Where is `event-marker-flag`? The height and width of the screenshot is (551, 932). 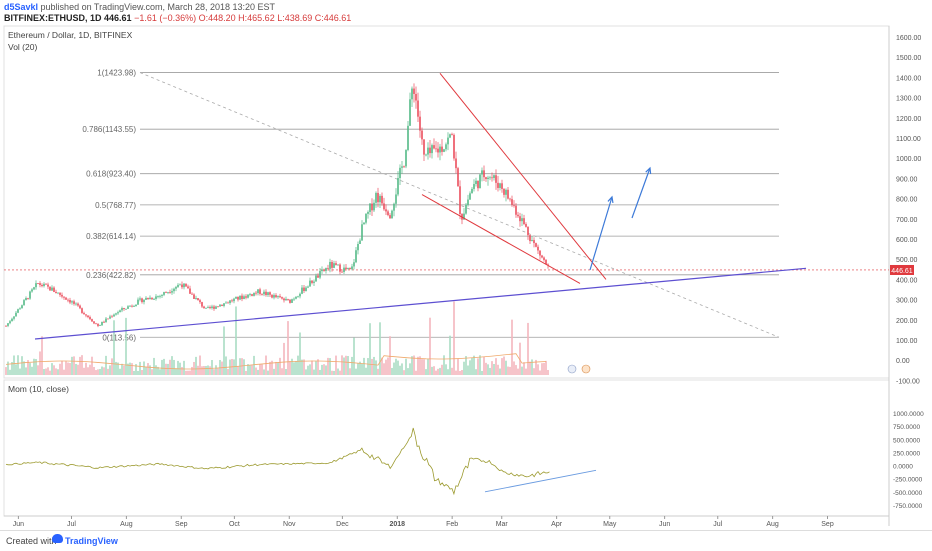 event-marker-flag is located at coordinates (572, 369).